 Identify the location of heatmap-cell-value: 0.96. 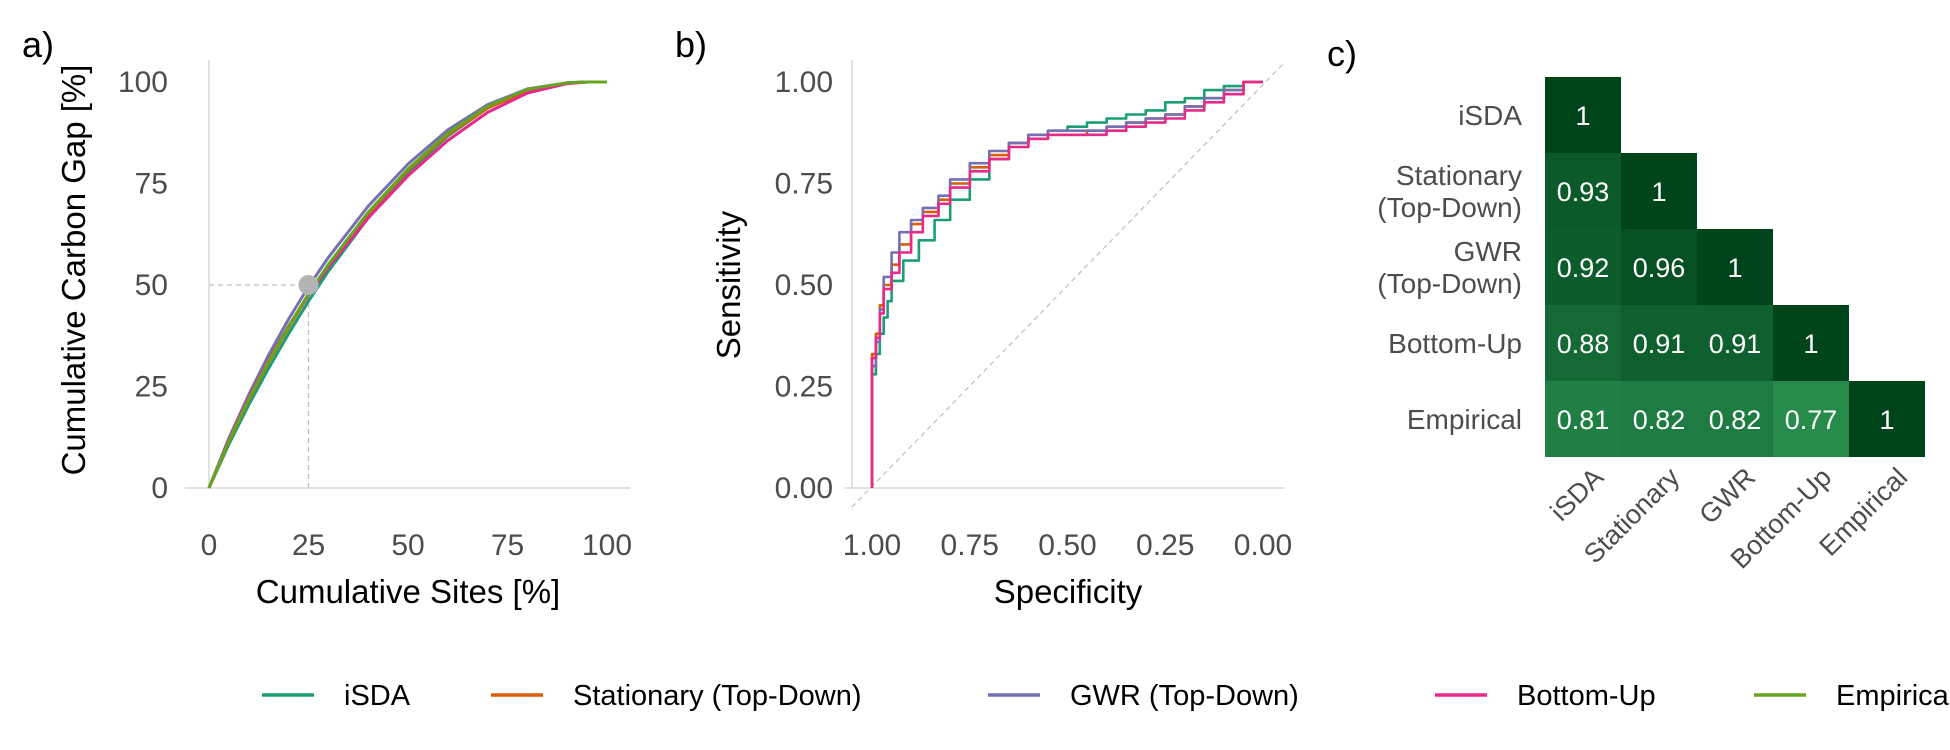
(1659, 268).